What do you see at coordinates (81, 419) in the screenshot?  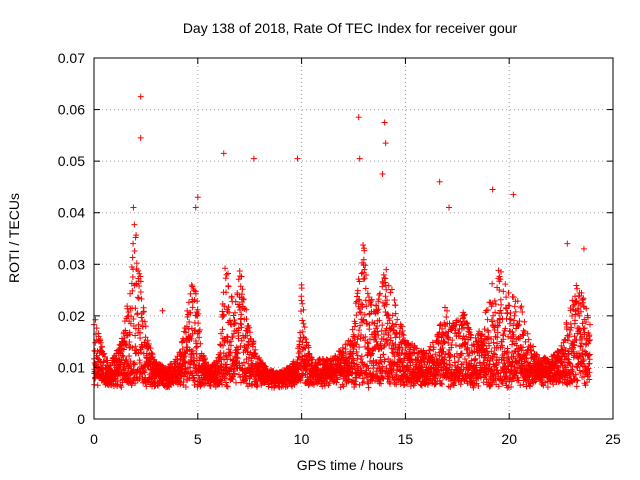 I see `y-tick-label: 0` at bounding box center [81, 419].